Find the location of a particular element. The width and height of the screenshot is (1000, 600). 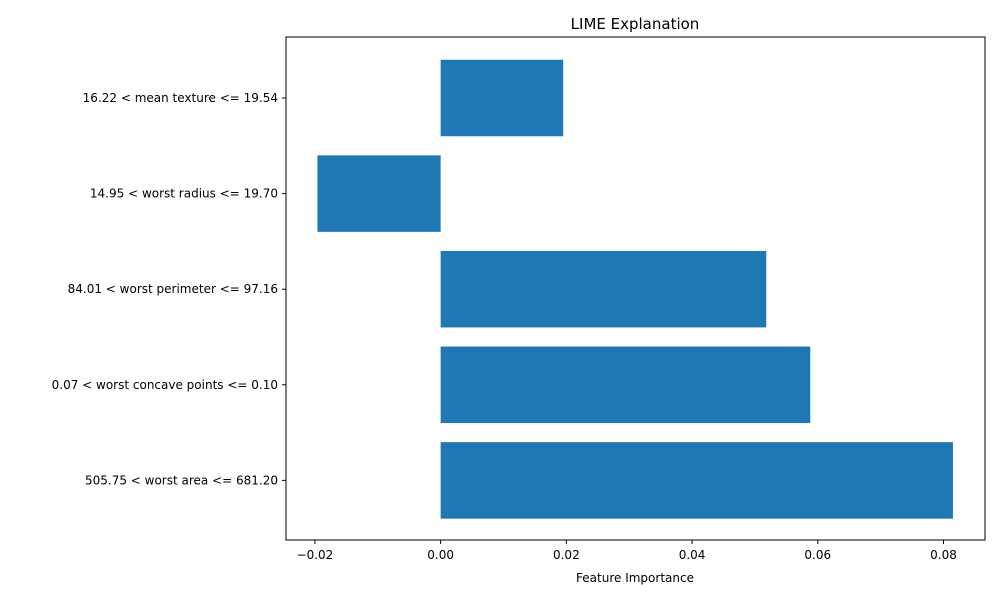

chart-title: LIME Explanation is located at coordinates (635, 24).